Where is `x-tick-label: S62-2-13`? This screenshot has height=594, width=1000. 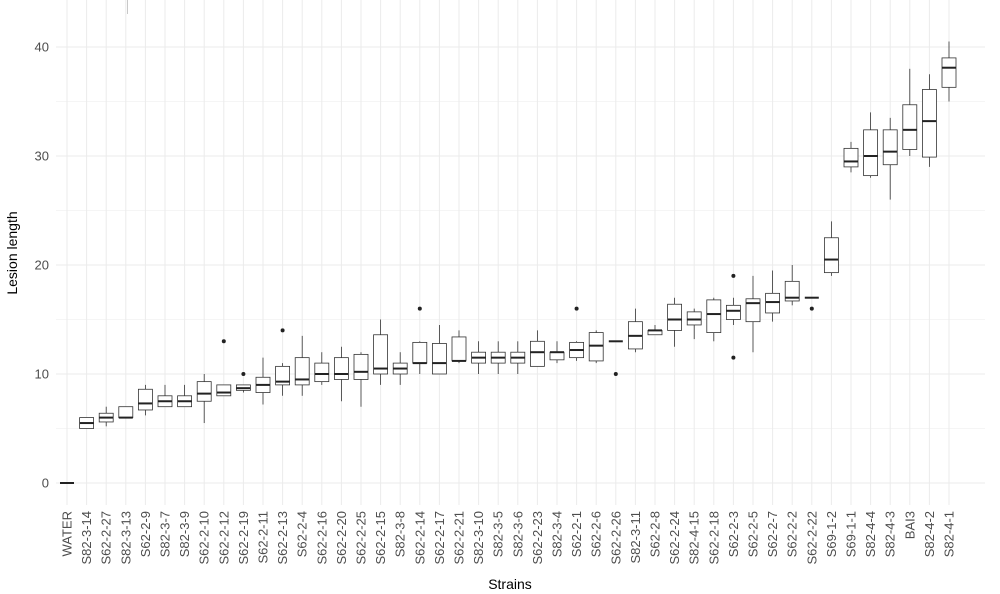 x-tick-label: S62-2-13 is located at coordinates (282, 537).